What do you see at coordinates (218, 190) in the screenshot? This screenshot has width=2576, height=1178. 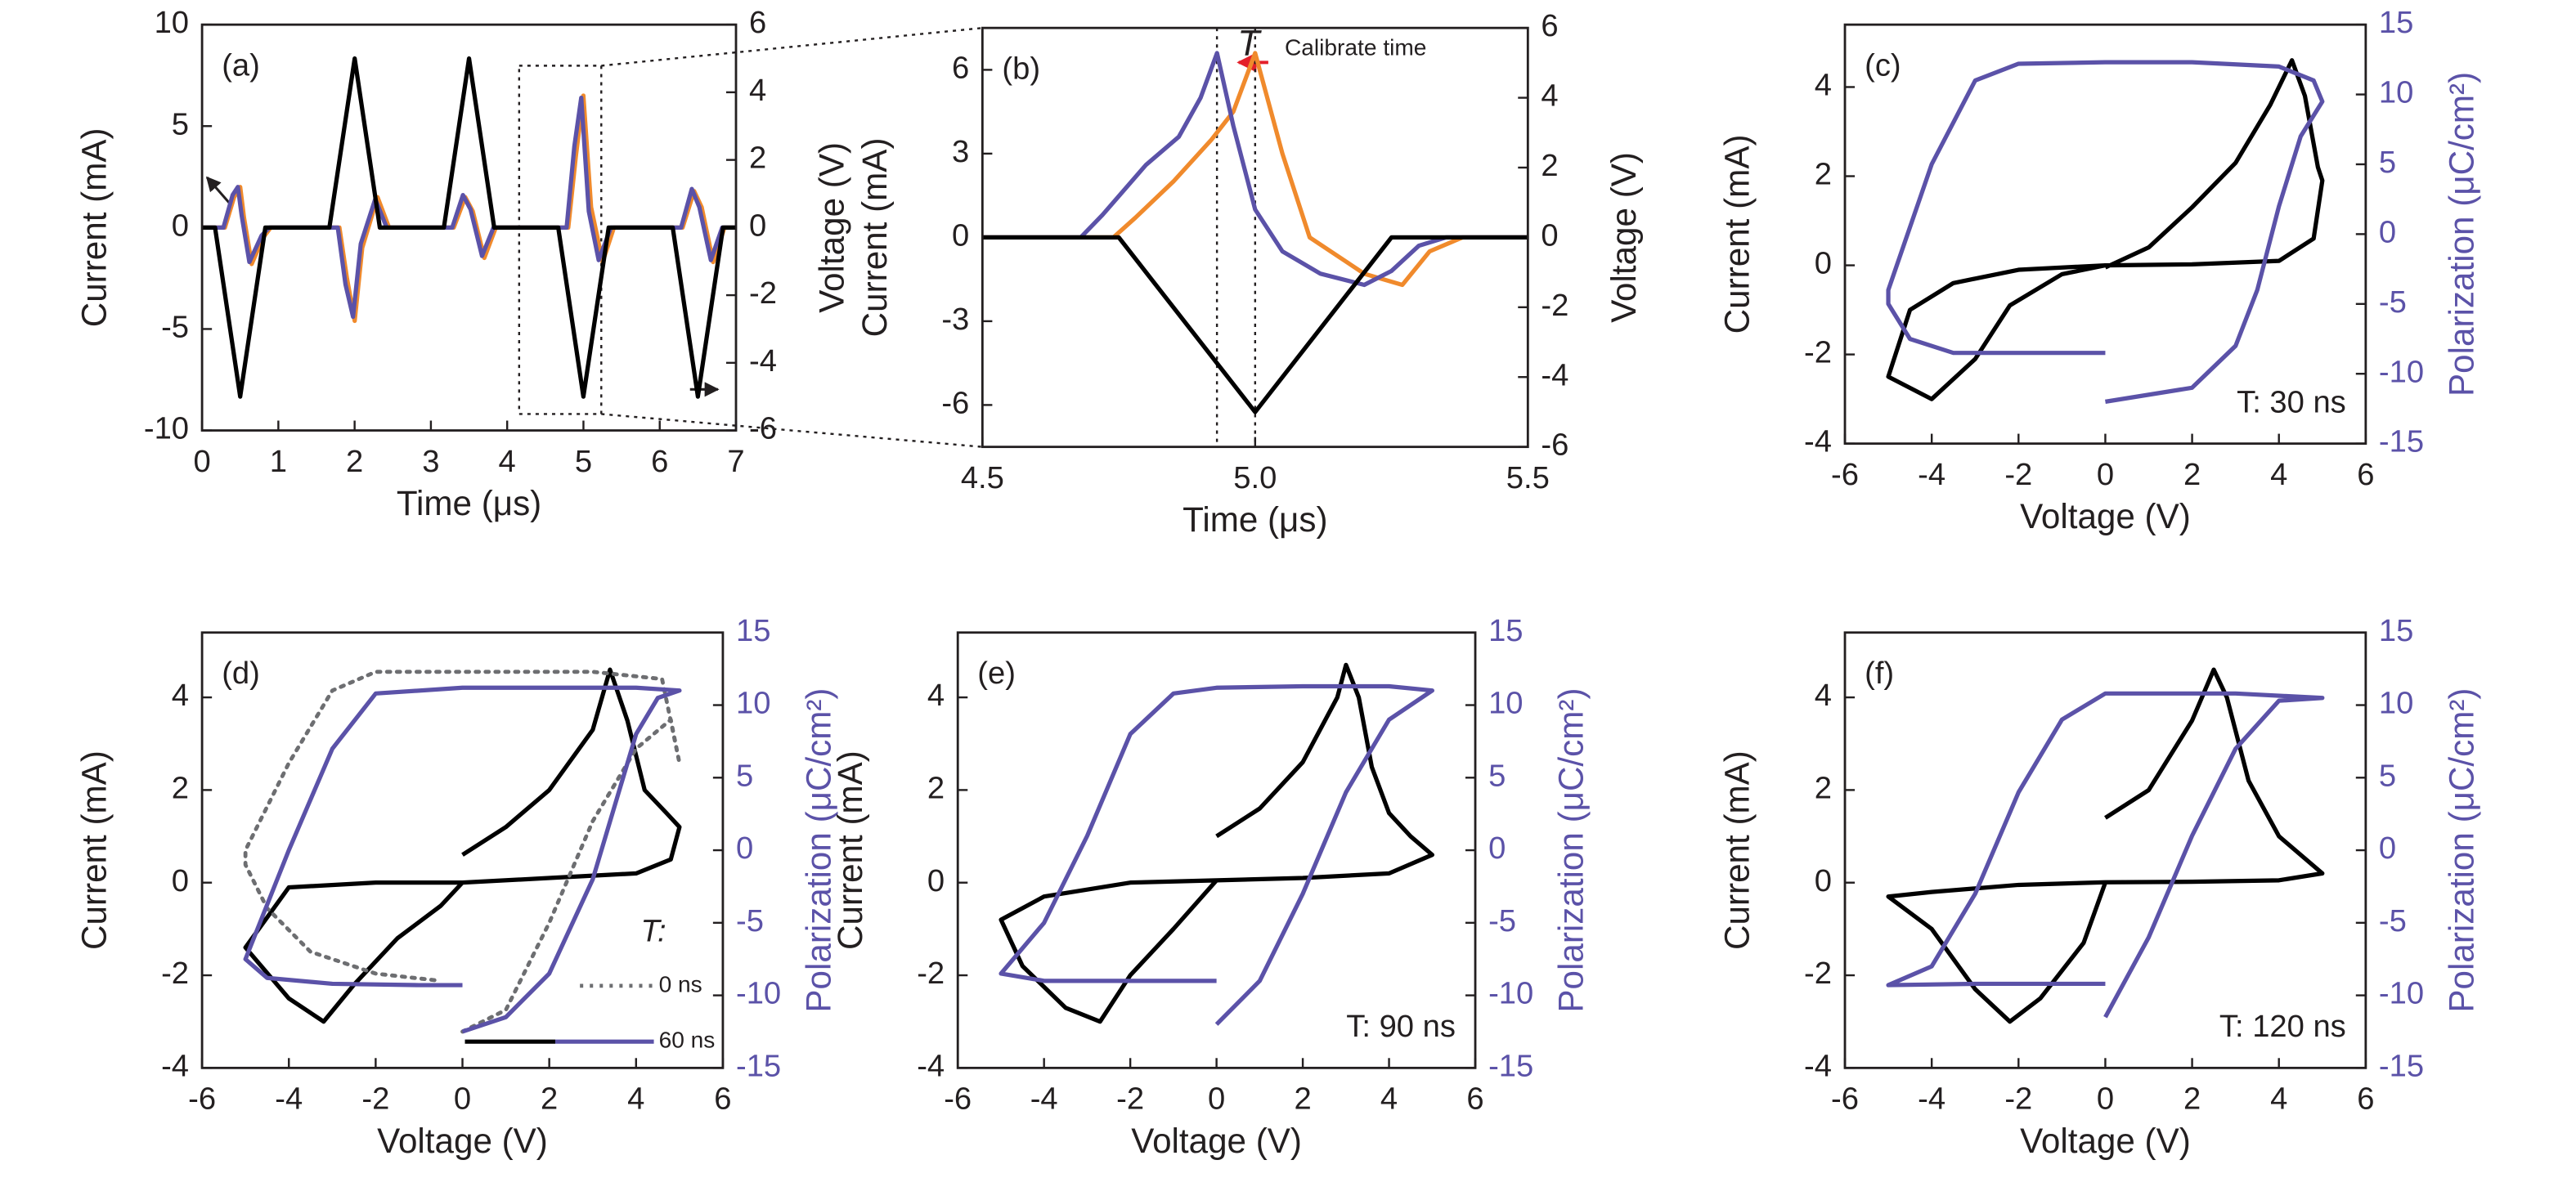 I see `axis-arrow` at bounding box center [218, 190].